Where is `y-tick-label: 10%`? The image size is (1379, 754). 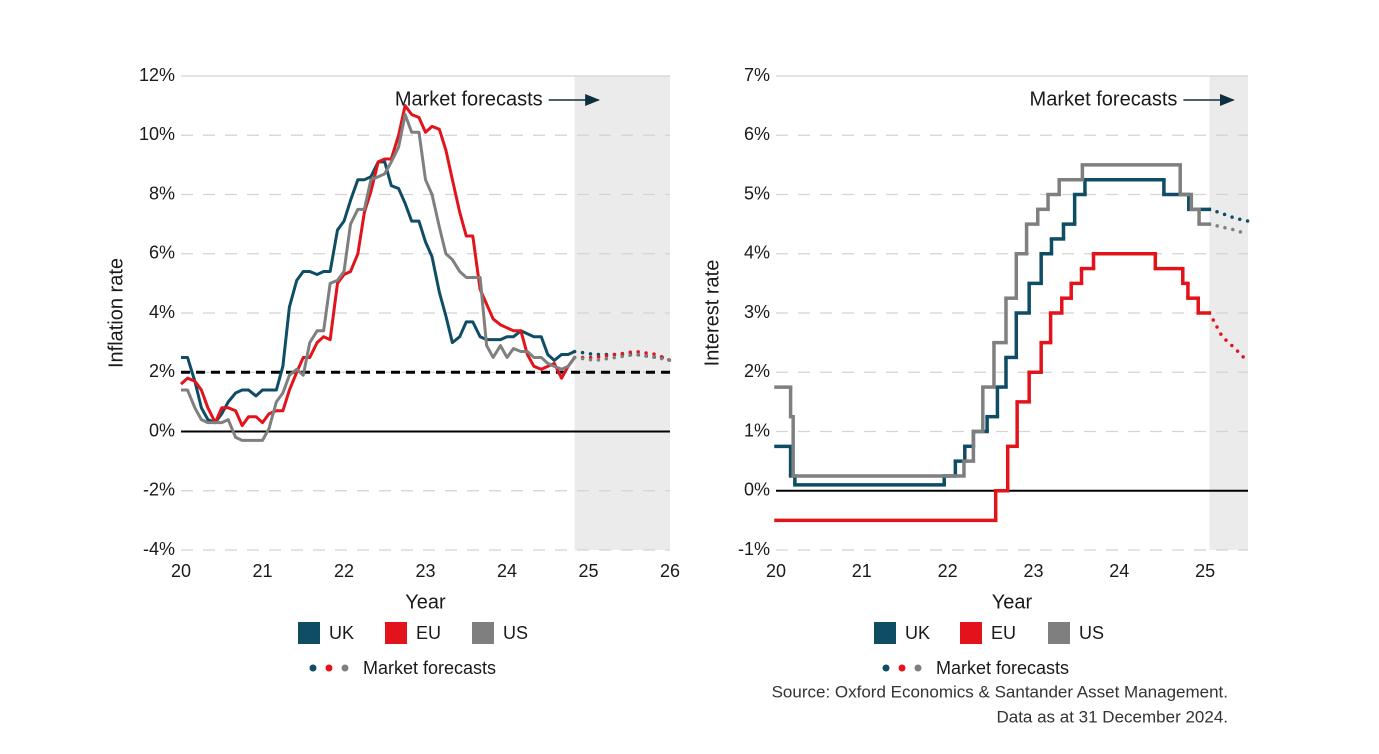
y-tick-label: 10% is located at coordinates (157, 134).